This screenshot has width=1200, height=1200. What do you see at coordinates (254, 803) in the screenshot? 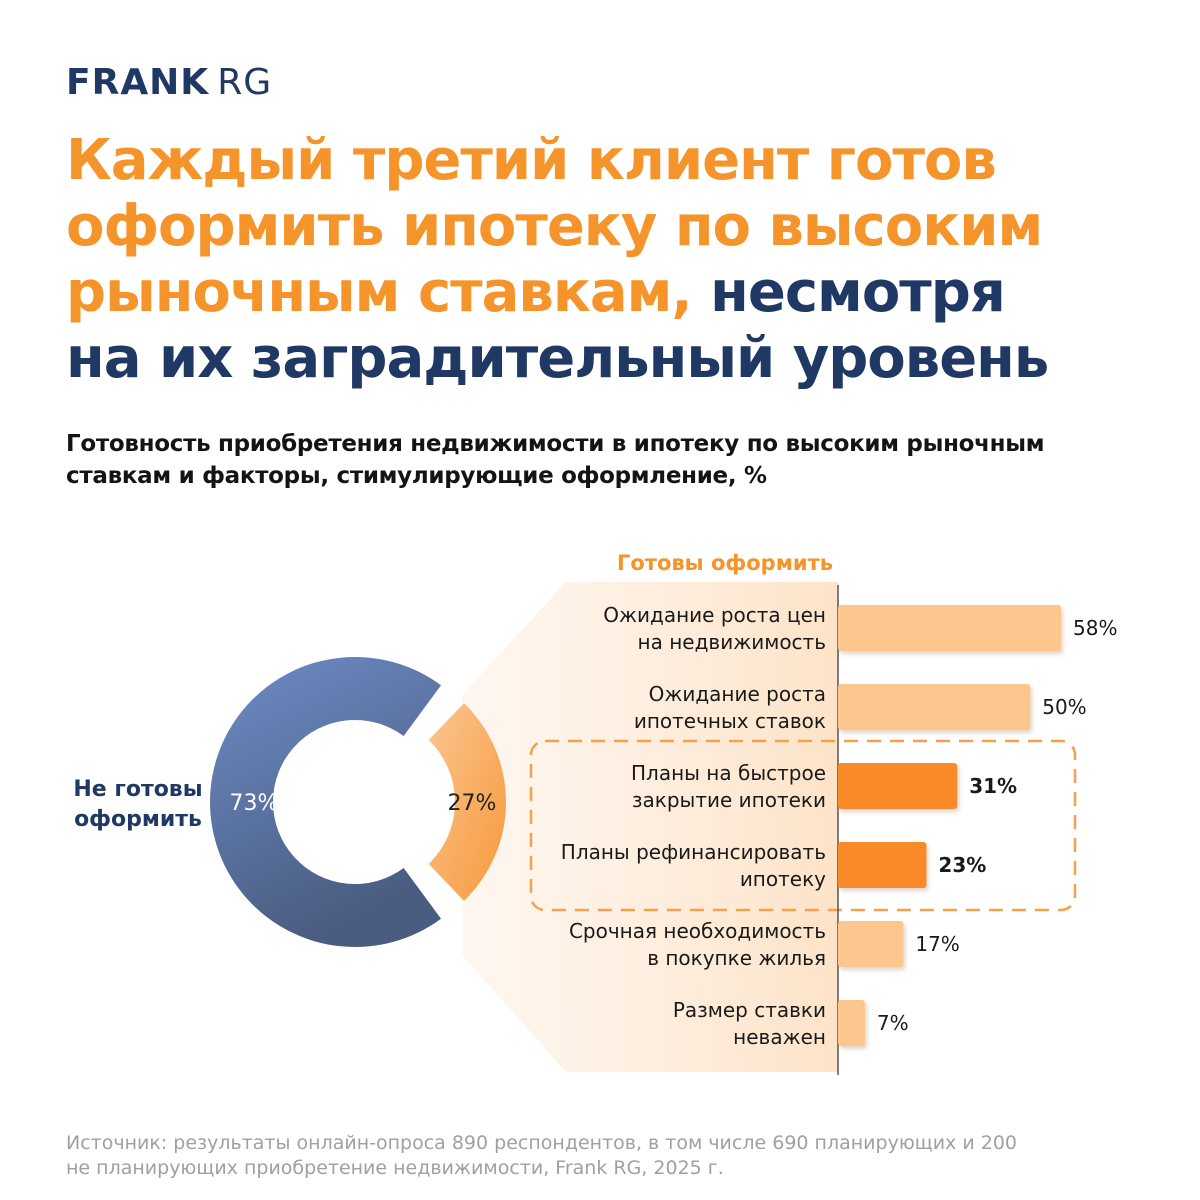
I see `pie-value-label-not-ready: 73%` at bounding box center [254, 803].